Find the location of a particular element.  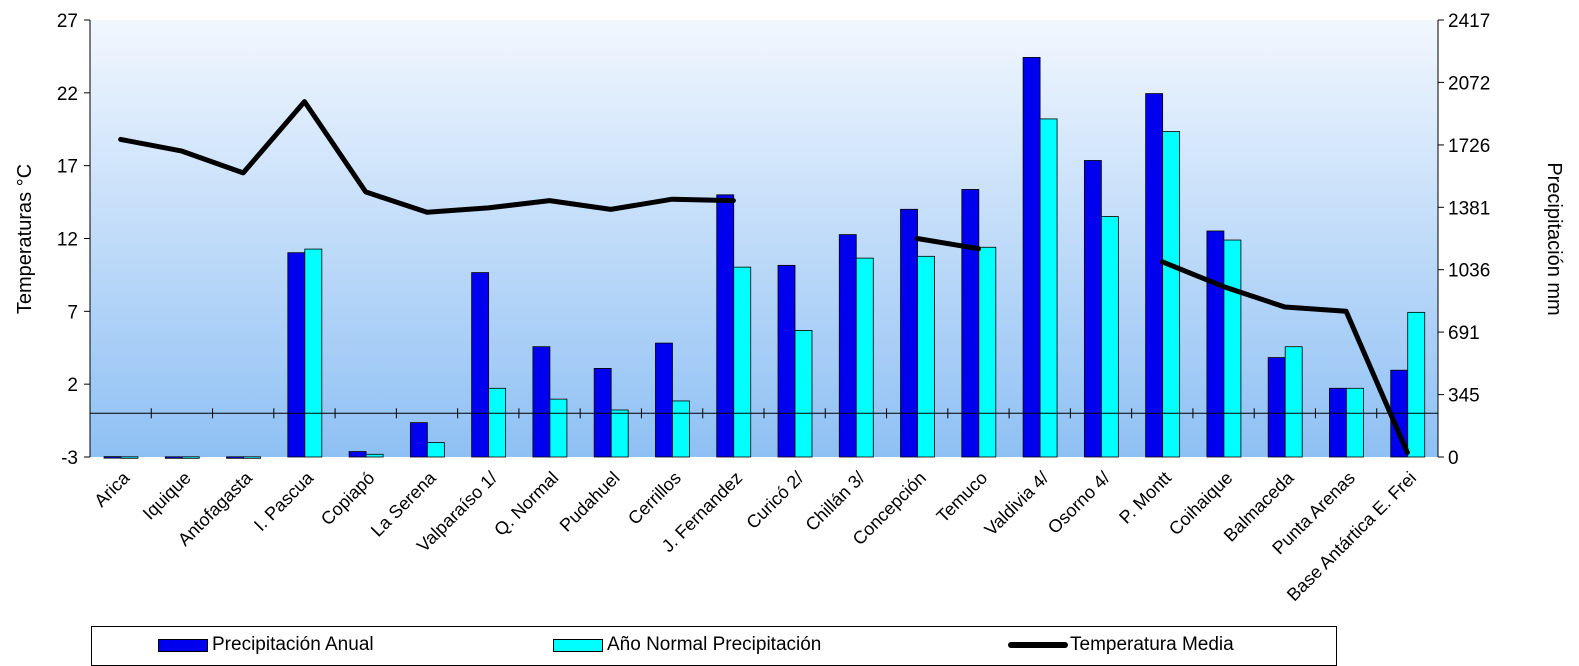

y2-tick-label: 691 is located at coordinates (1464, 333).